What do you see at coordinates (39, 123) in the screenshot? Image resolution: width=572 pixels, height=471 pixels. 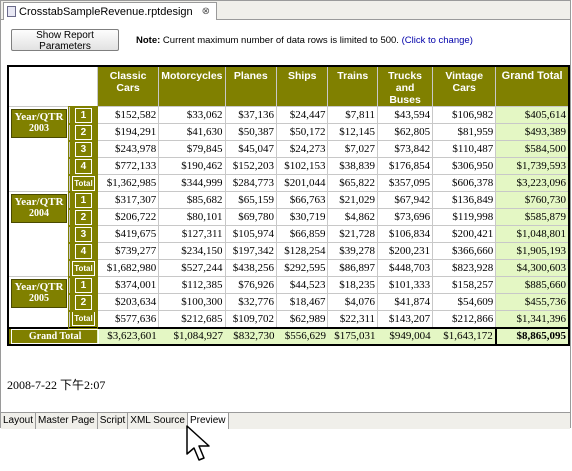 I see `year-label: Year/QTR 2003` at bounding box center [39, 123].